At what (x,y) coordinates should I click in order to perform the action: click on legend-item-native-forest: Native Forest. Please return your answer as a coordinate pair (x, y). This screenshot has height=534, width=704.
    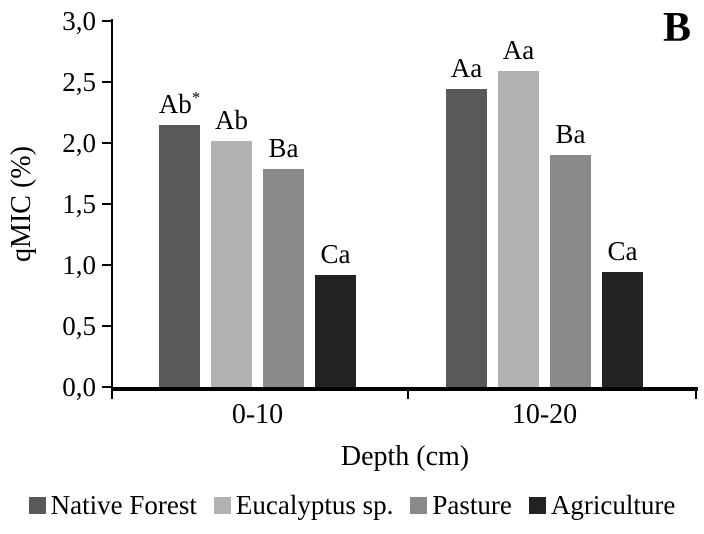
    Looking at the image, I should click on (112, 505).